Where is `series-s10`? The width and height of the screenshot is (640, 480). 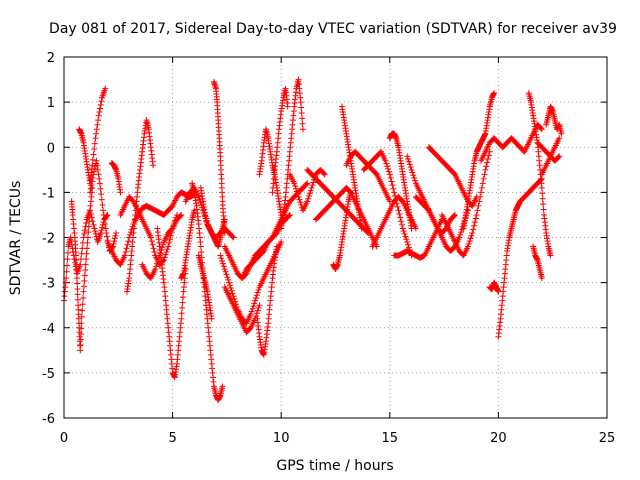 series-s10 is located at coordinates (171, 303).